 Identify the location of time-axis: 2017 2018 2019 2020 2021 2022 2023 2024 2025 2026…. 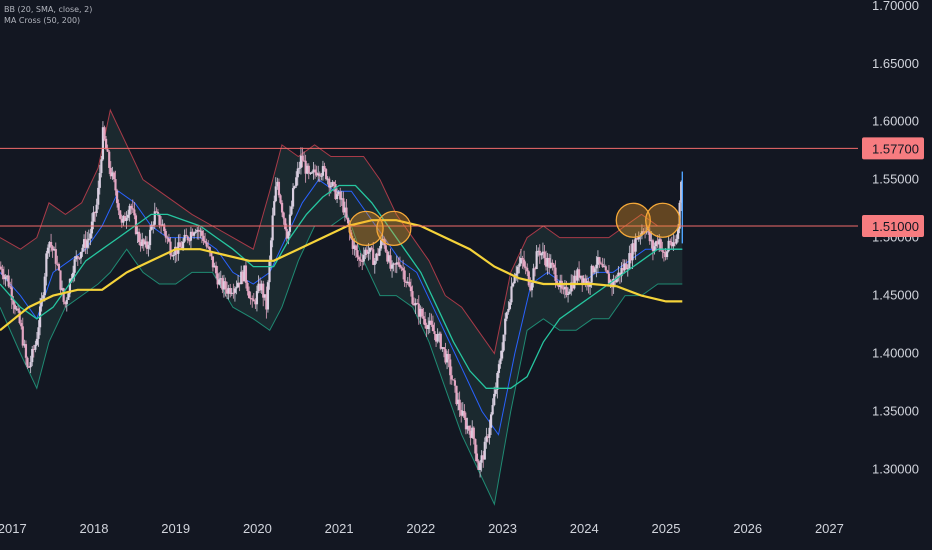
(422, 528).